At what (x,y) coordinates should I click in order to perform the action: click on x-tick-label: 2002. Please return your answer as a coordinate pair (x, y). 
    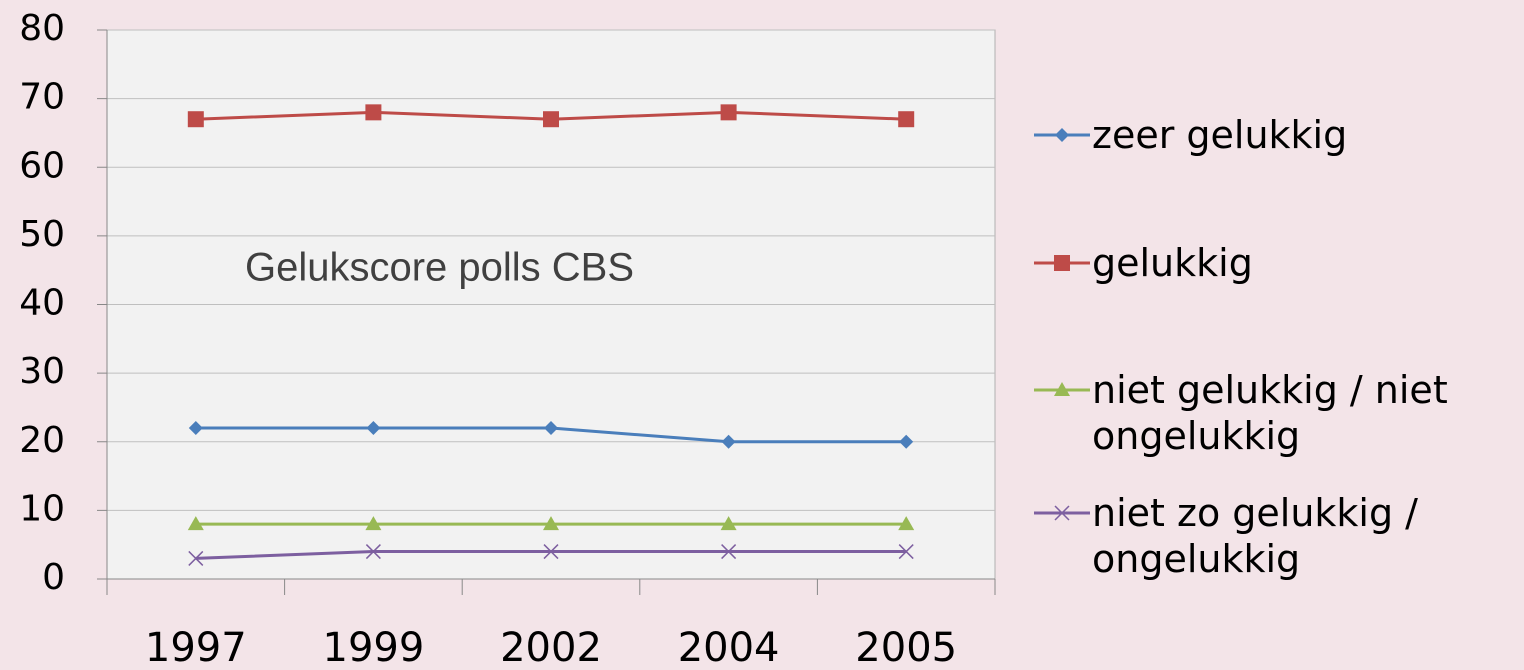
    Looking at the image, I should click on (551, 647).